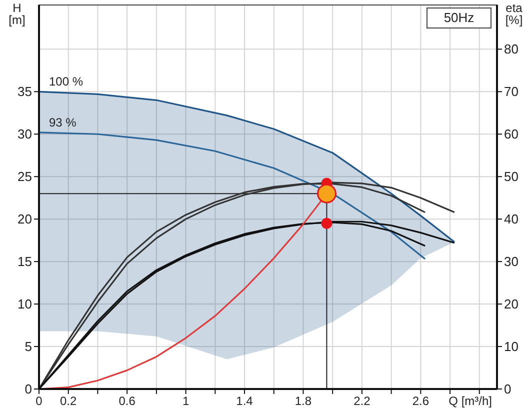  Describe the element at coordinates (69, 401) in the screenshot. I see `x-tick-label: 0.2` at that location.